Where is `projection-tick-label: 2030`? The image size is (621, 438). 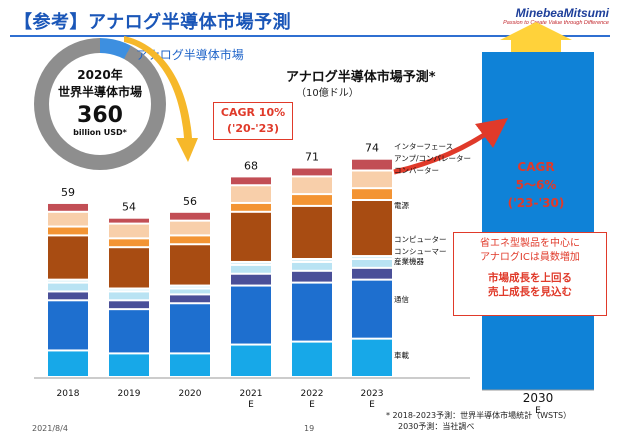 projection-tick-label: 2030 is located at coordinates (538, 398).